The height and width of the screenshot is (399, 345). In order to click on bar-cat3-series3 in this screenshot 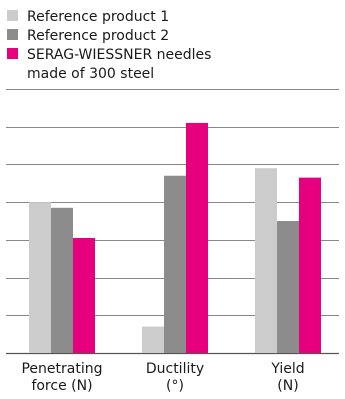, I will do `click(310, 265)`.